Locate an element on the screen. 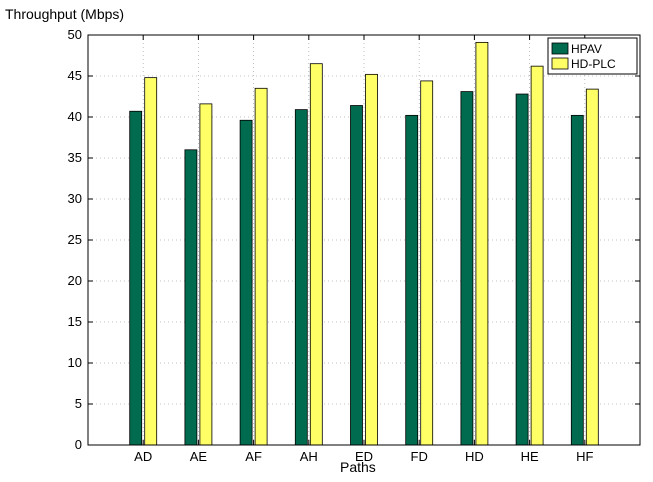 The width and height of the screenshot is (653, 482). y-tick-label: 0 is located at coordinates (78, 444).